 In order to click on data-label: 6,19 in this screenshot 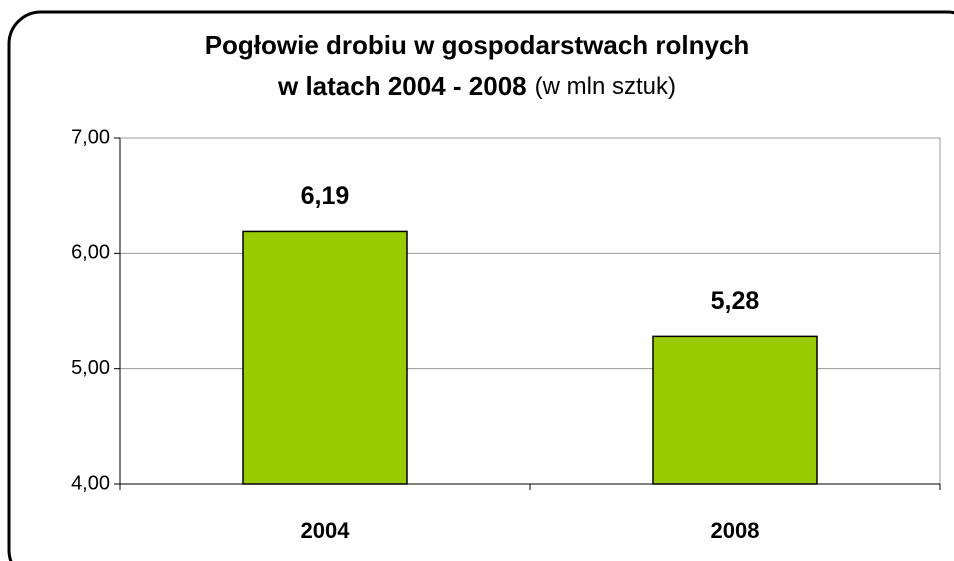, I will do `click(325, 196)`.